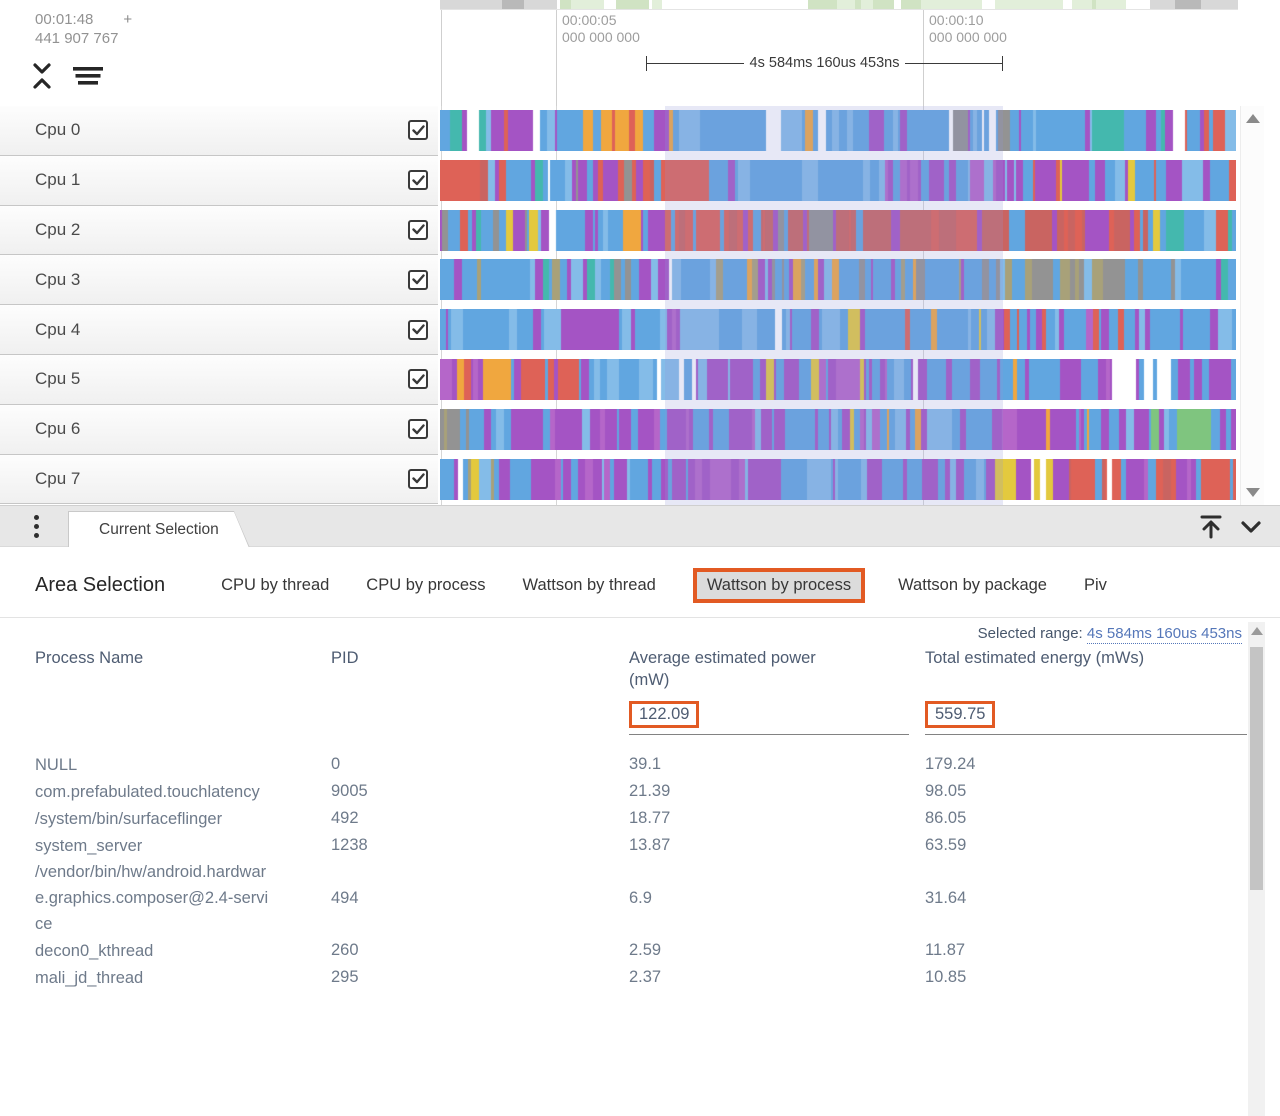 The width and height of the screenshot is (1280, 1116). What do you see at coordinates (64, 19) in the screenshot?
I see `cursor-time: 00:01:48` at bounding box center [64, 19].